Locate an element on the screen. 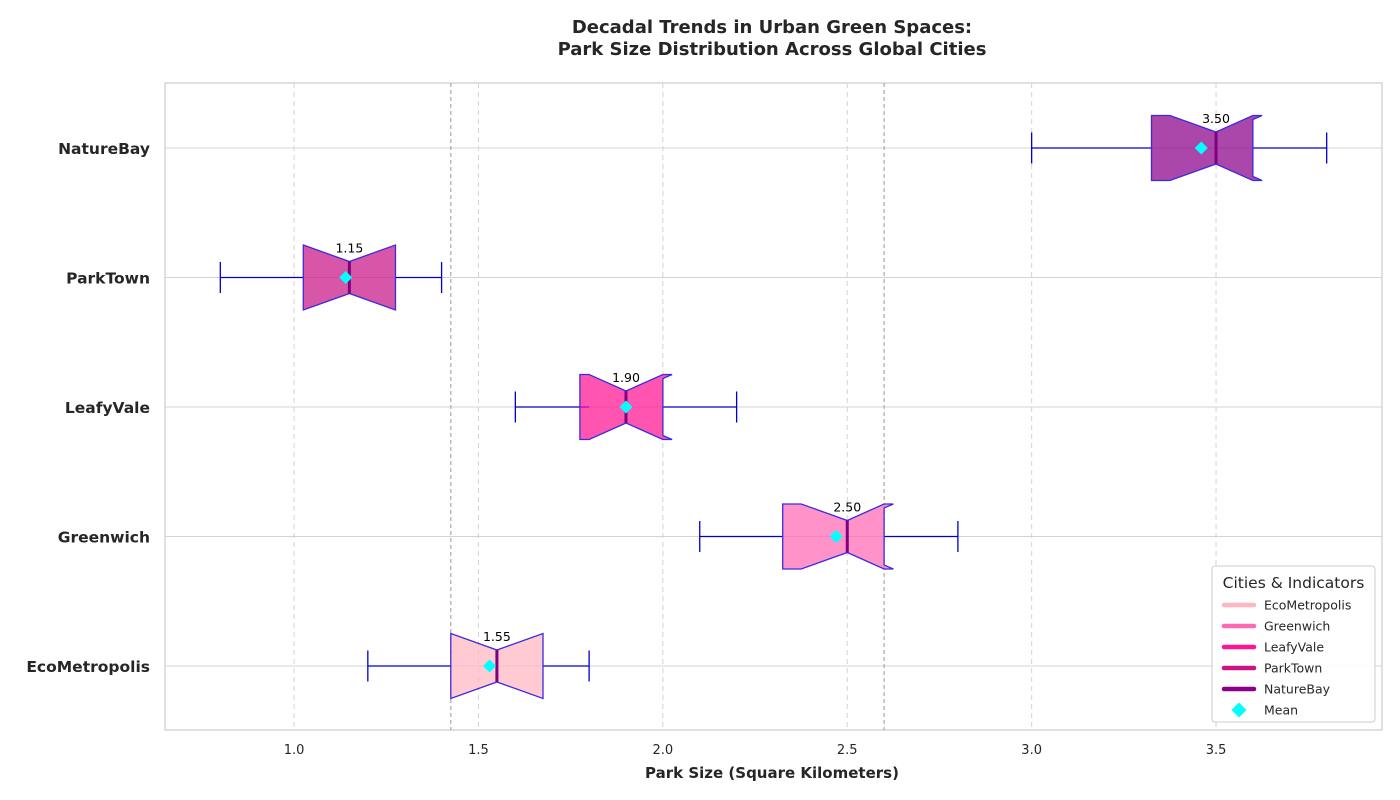 Image resolution: width=1400 pixels, height=800 pixels. y-tick-label: Greenwich is located at coordinates (104, 538).